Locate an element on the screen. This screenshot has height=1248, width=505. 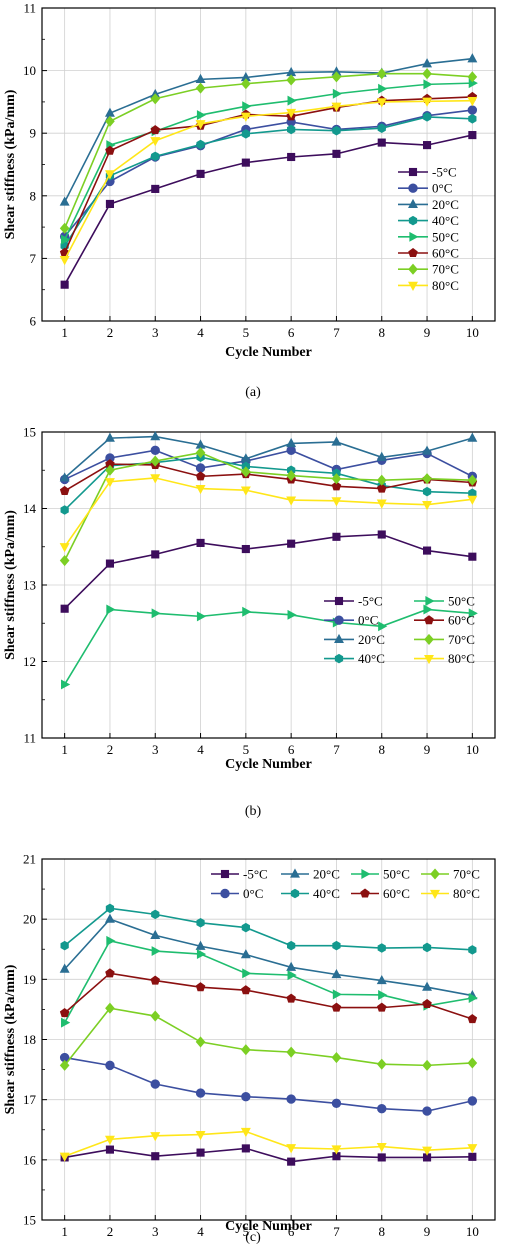
x-axis-label: Cycle Number is located at coordinates (268, 1226).